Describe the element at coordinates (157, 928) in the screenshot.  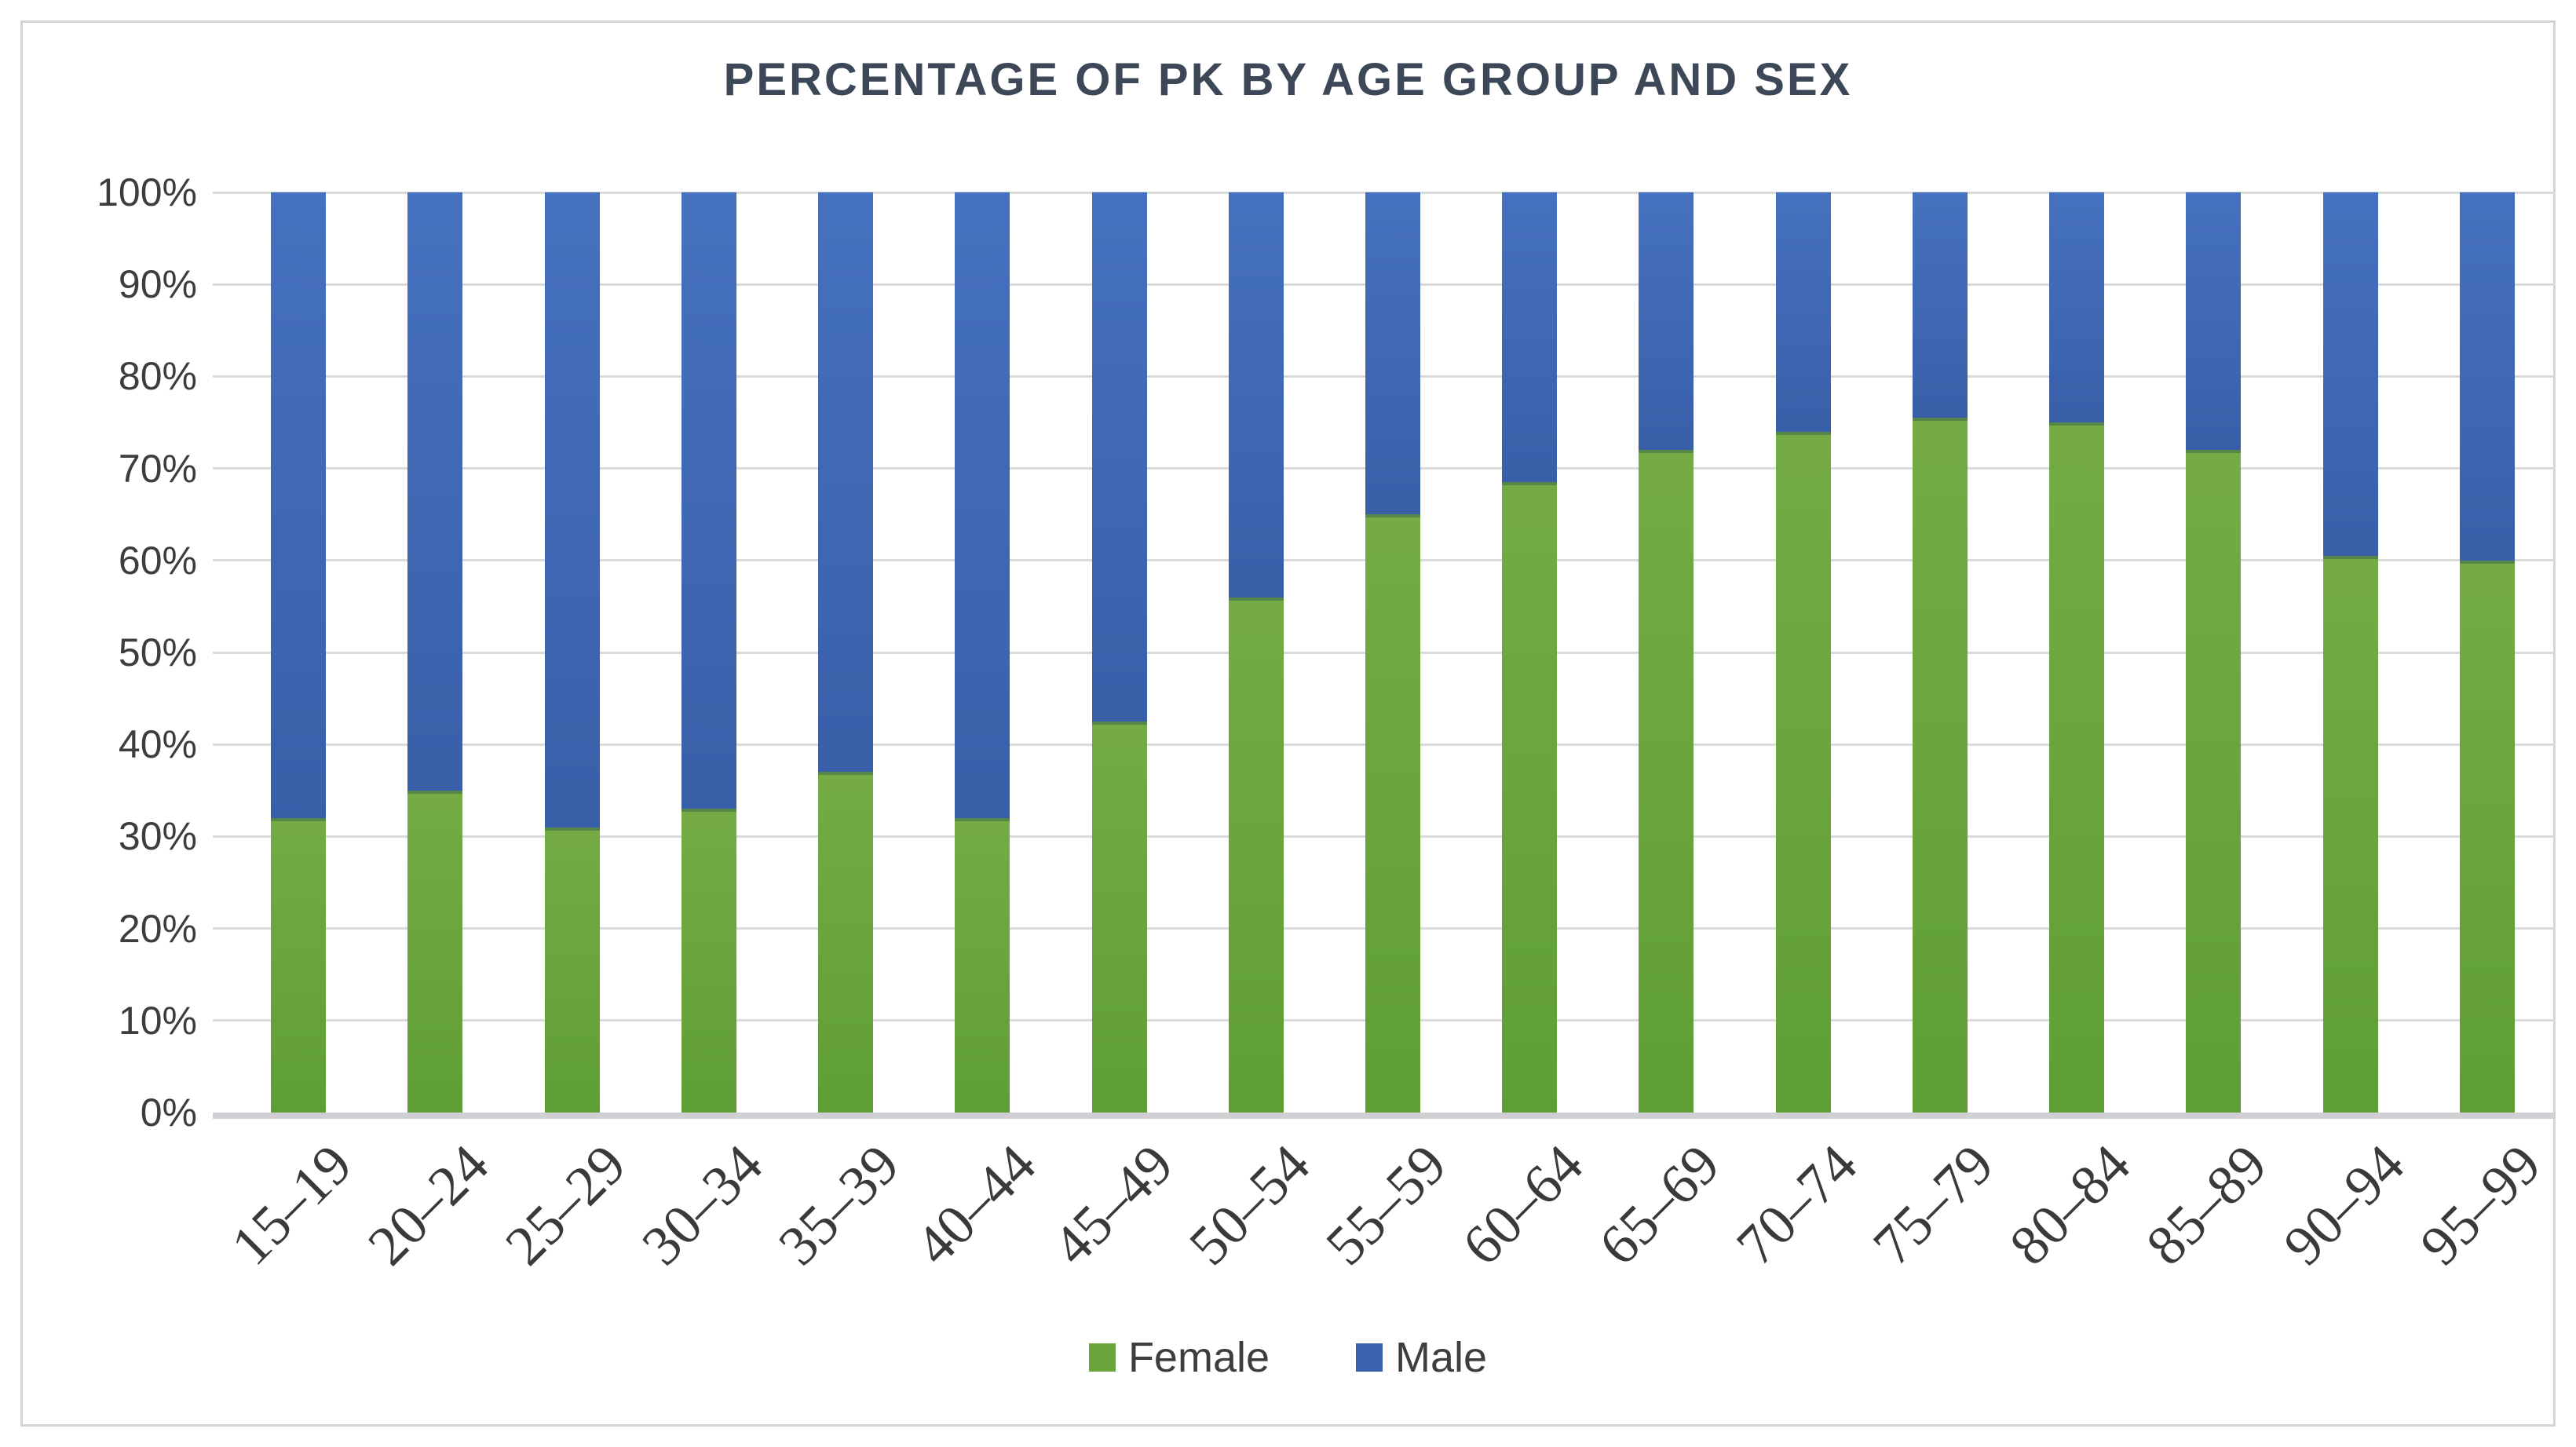
I see `y-tick-label-20: 20%` at that location.